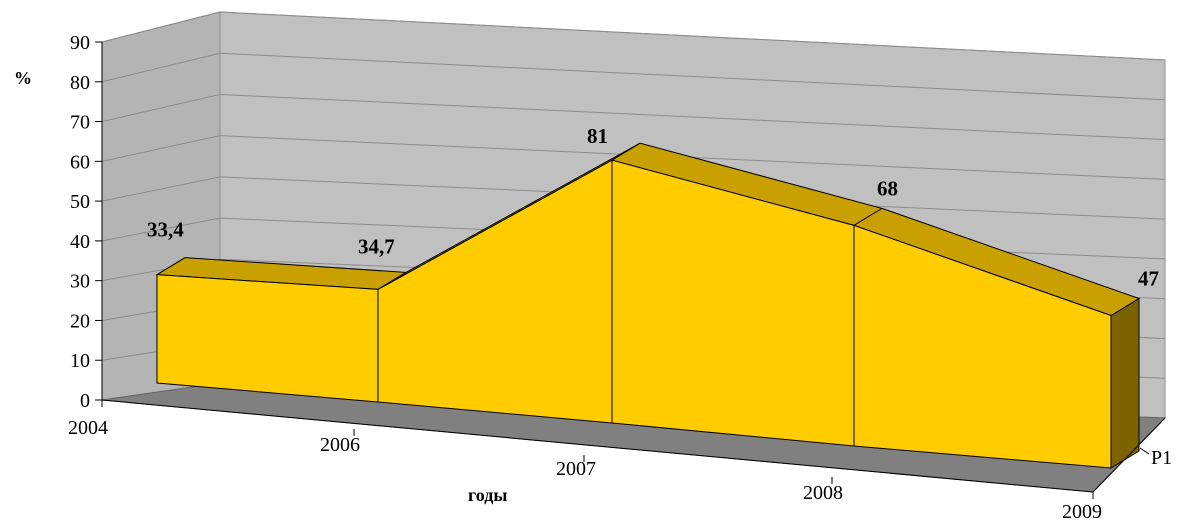  What do you see at coordinates (376, 246) in the screenshot?
I see `data-label: 34,7` at bounding box center [376, 246].